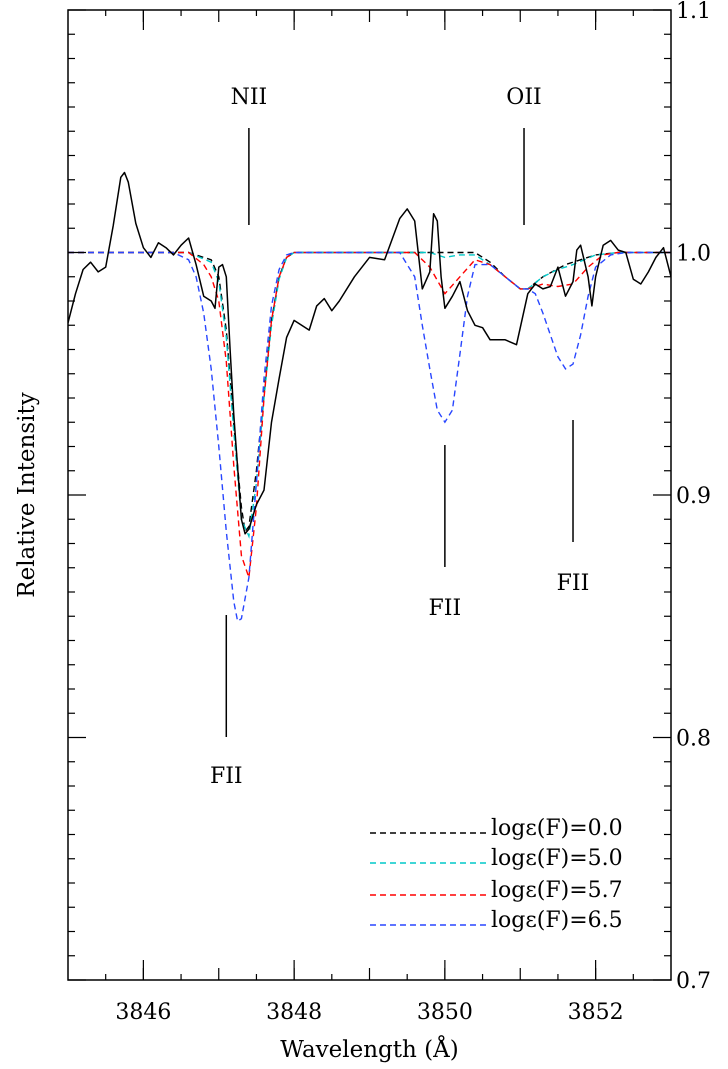 Image resolution: width=728 pixels, height=1069 pixels. What do you see at coordinates (693, 496) in the screenshot?
I see `y-tick-label: 0.9` at bounding box center [693, 496].